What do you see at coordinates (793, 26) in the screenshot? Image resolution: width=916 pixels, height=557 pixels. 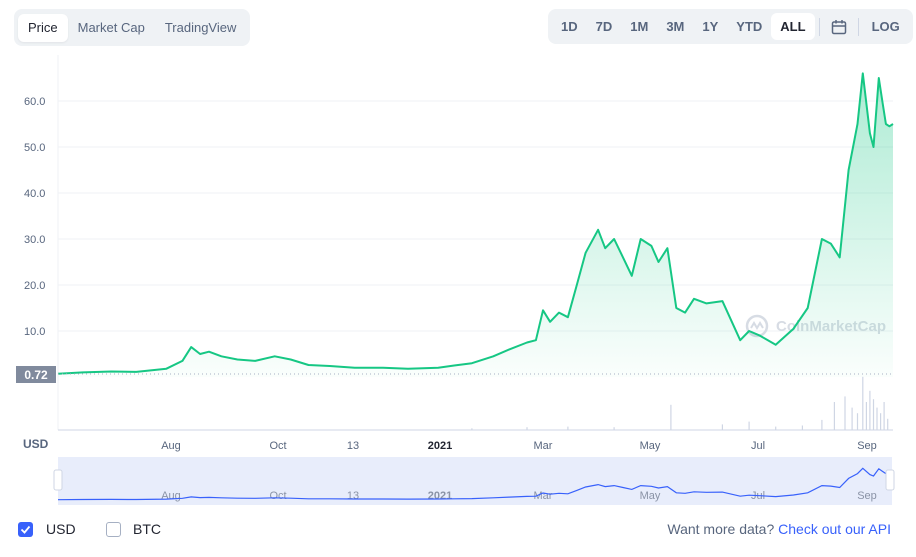 I see `range-all-button: ALL` at bounding box center [793, 26].